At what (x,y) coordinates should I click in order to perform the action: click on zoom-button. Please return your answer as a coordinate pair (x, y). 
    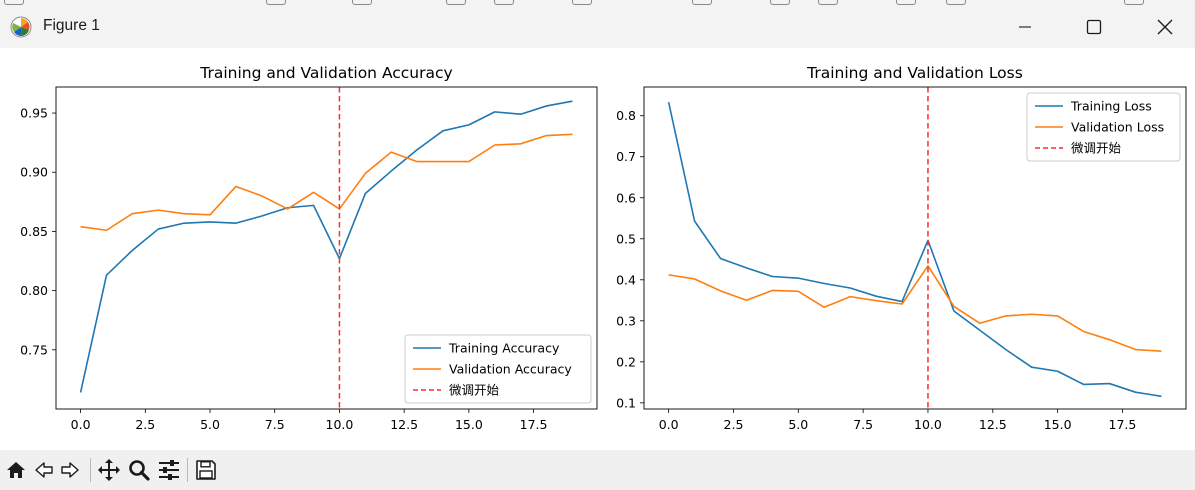
    Looking at the image, I should click on (139, 470).